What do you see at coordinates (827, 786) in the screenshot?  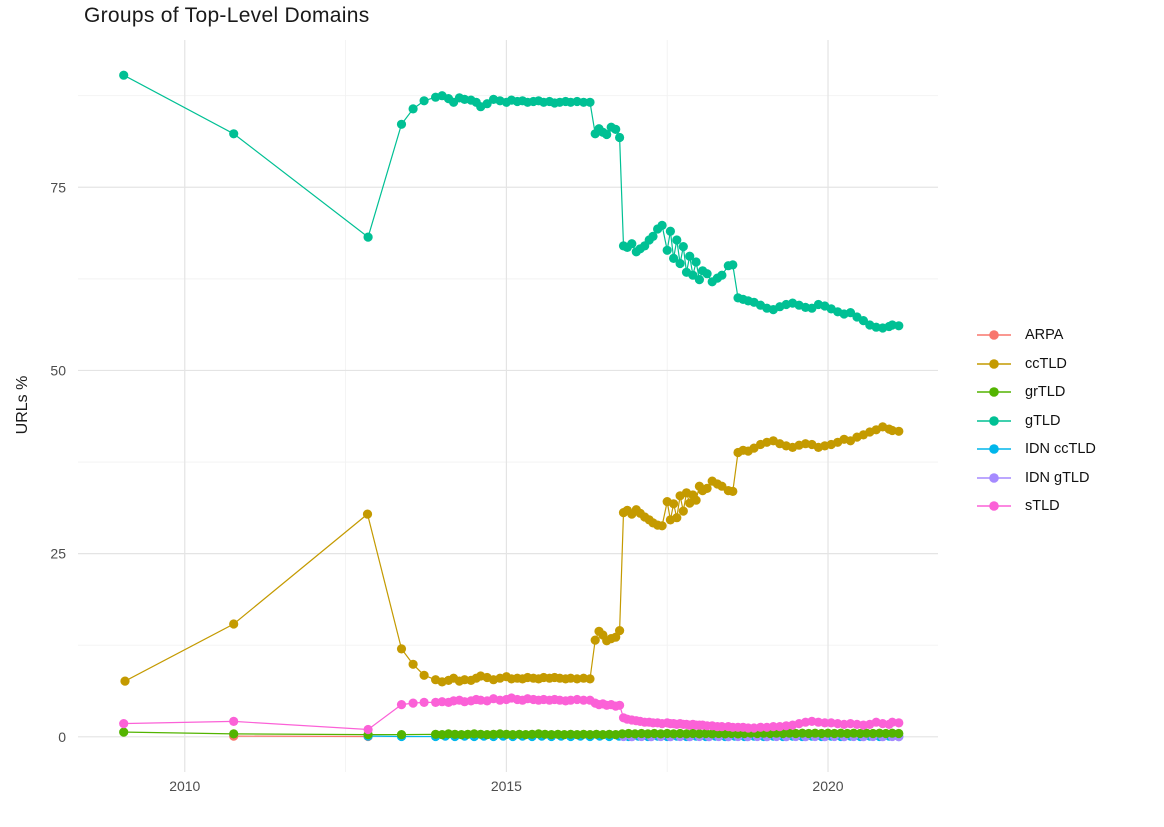 I see `x-tick-label: 2020` at bounding box center [827, 786].